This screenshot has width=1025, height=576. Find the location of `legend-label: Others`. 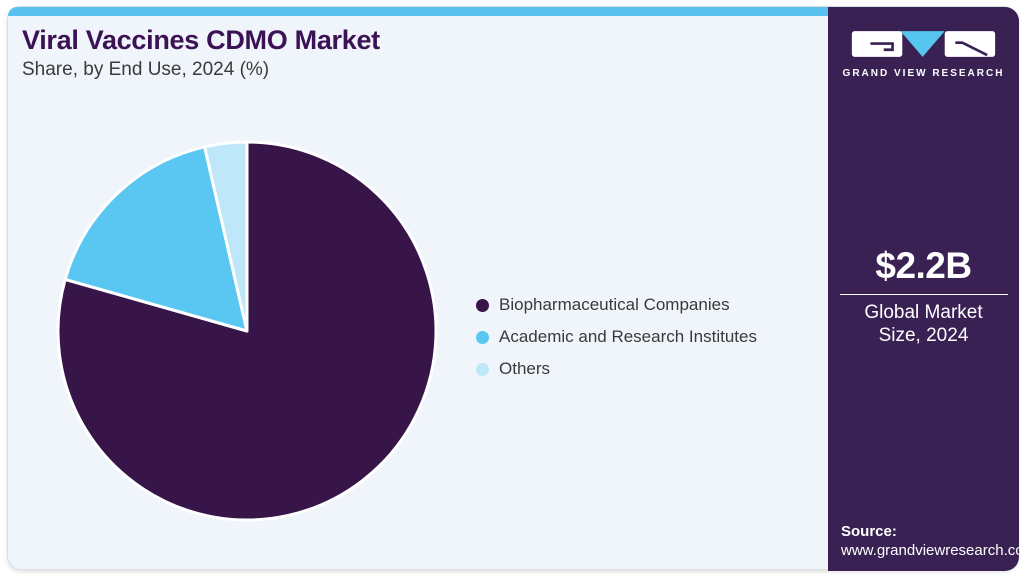

legend-label: Others is located at coordinates (525, 368).